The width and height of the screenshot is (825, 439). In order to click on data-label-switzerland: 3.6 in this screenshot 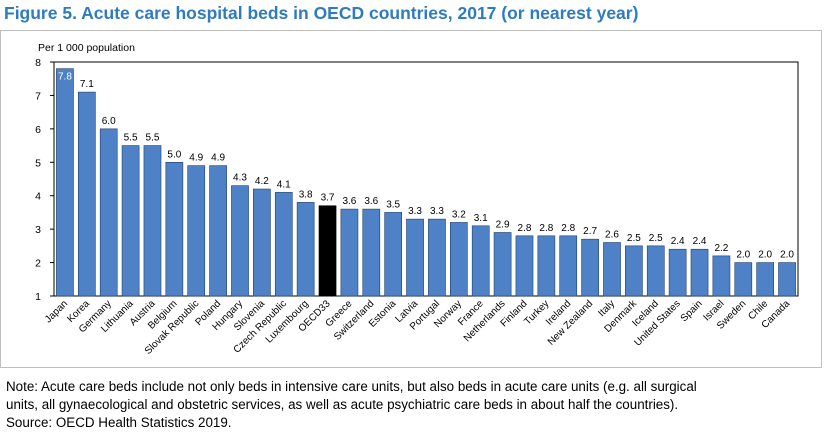, I will do `click(371, 201)`.